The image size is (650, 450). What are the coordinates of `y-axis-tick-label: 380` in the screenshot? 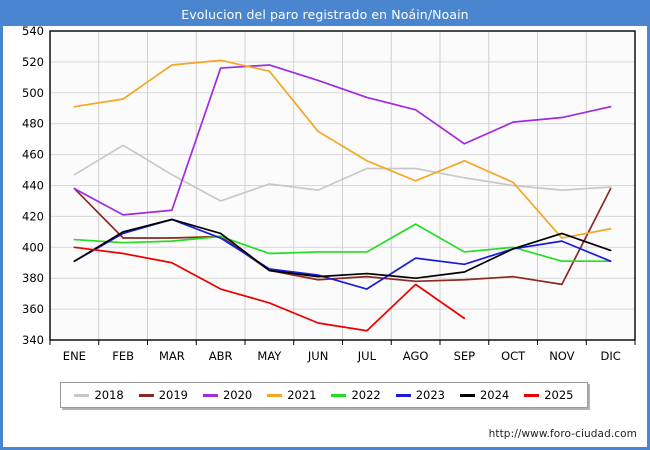 It's located at (33, 278).